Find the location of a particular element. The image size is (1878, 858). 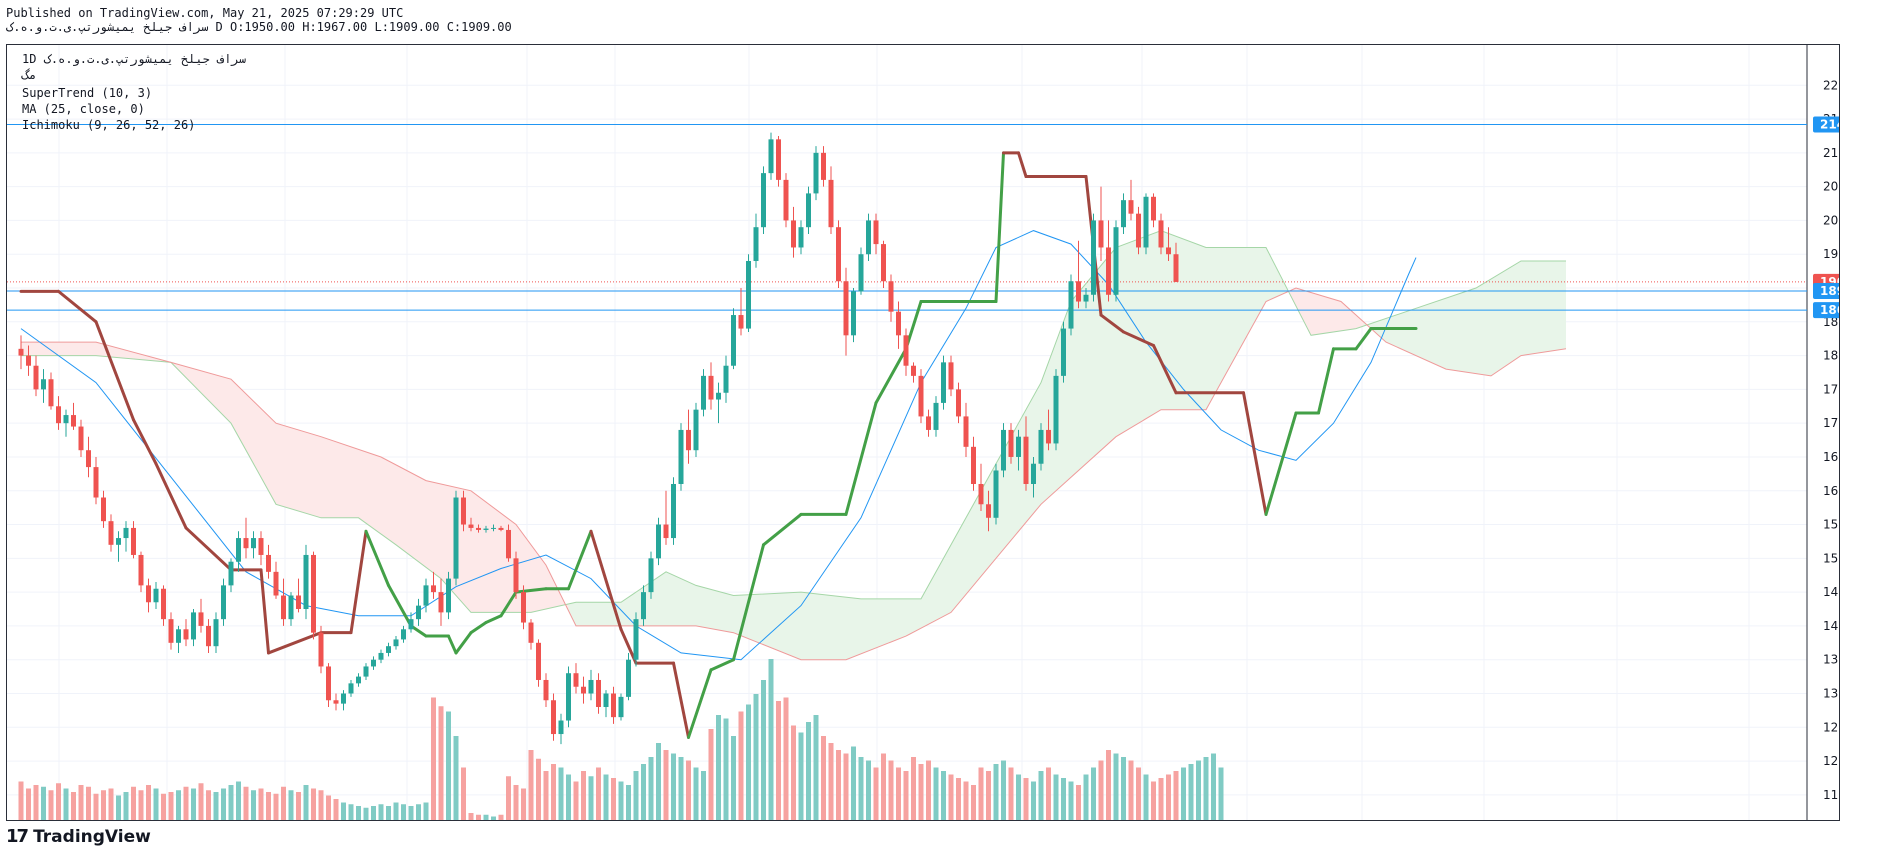

legend-ichimoku: Ichimoku (9, 26, 52, 26) is located at coordinates (109, 125).